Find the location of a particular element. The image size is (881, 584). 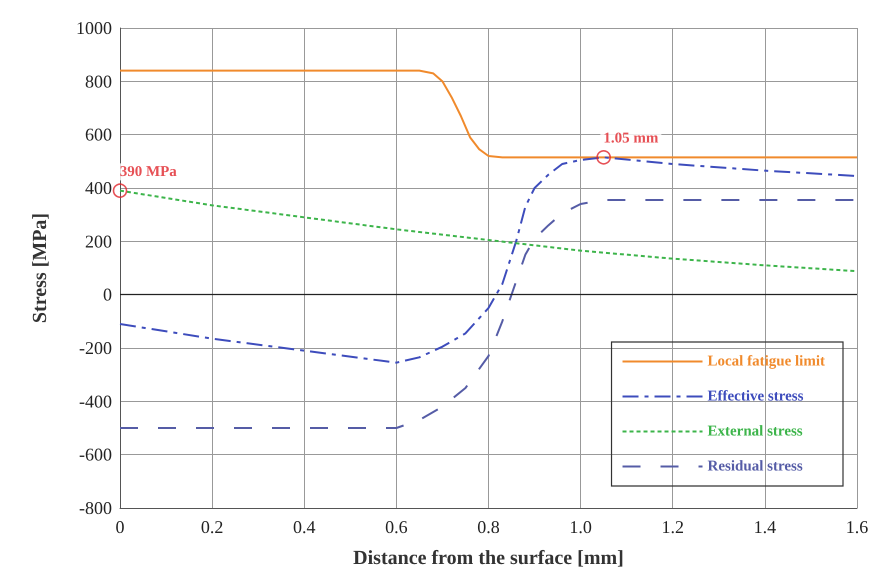

y-tick-label: -400 is located at coordinates (95, 401).